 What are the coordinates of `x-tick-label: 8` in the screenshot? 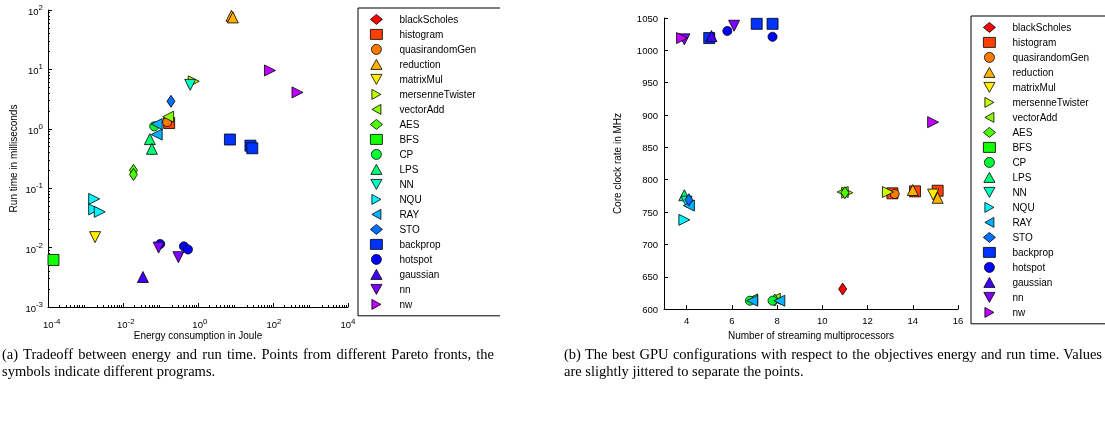 It's located at (777, 320).